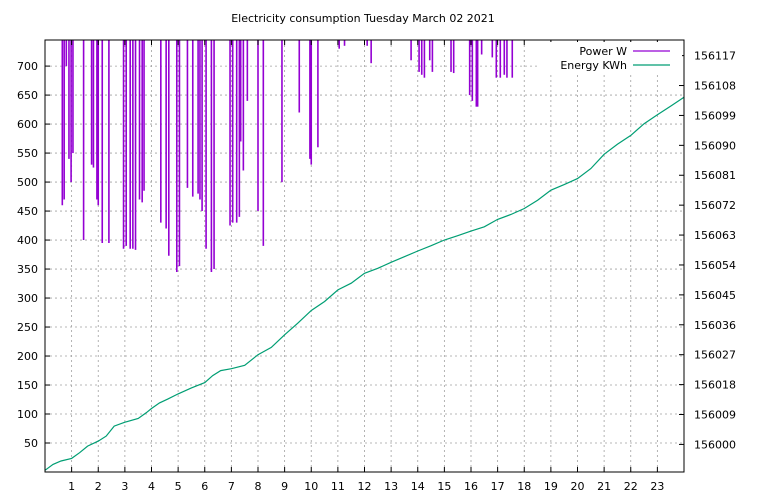 This screenshot has height=500, width=768. I want to click on legend-box, so click(611, 58).